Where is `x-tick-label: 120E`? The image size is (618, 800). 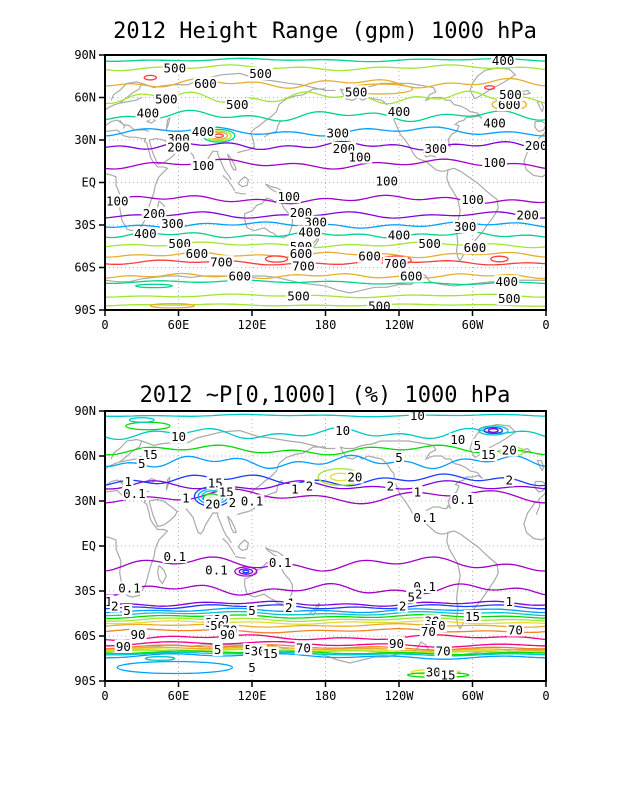
x-tick-label: 120E is located at coordinates (252, 325).